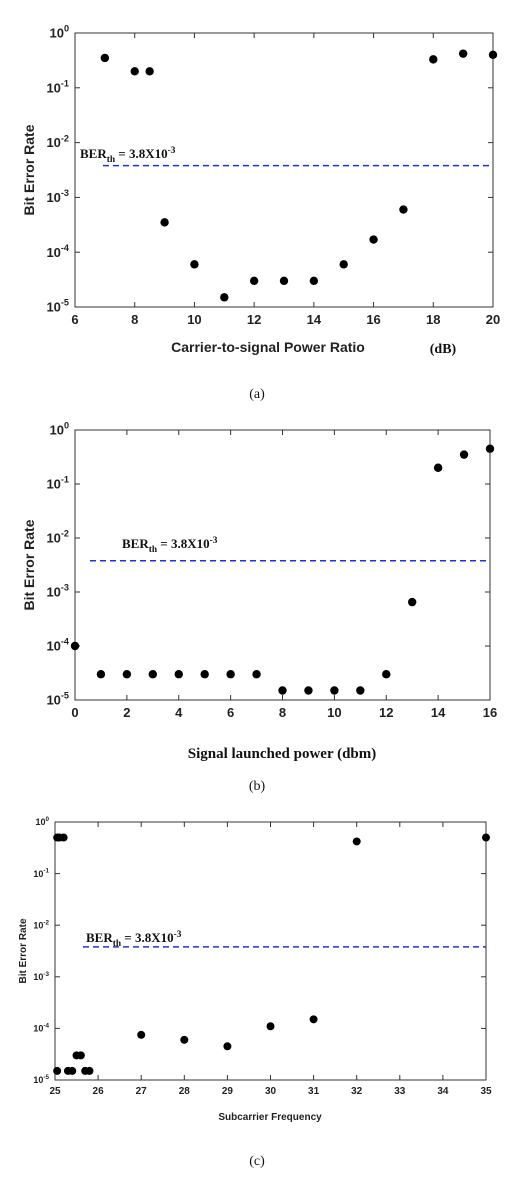 The width and height of the screenshot is (511, 1178). I want to click on x-tick-label: 30, so click(271, 1091).